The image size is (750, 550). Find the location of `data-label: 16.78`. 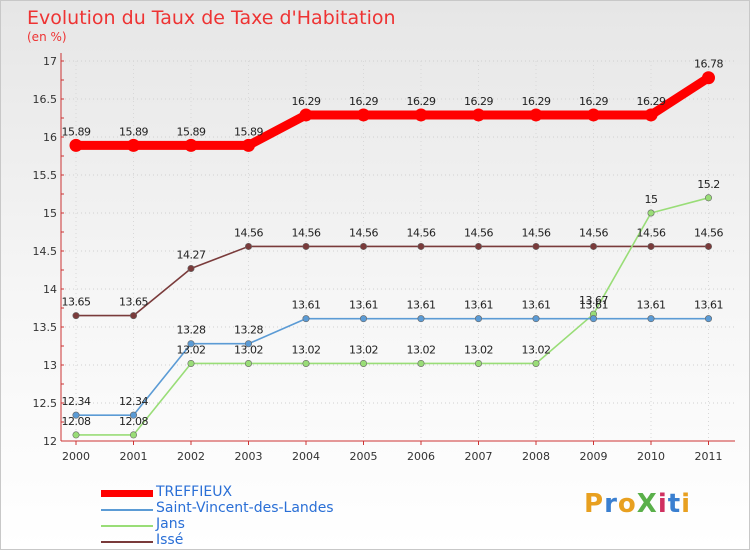

data-label: 16.78 is located at coordinates (708, 64).